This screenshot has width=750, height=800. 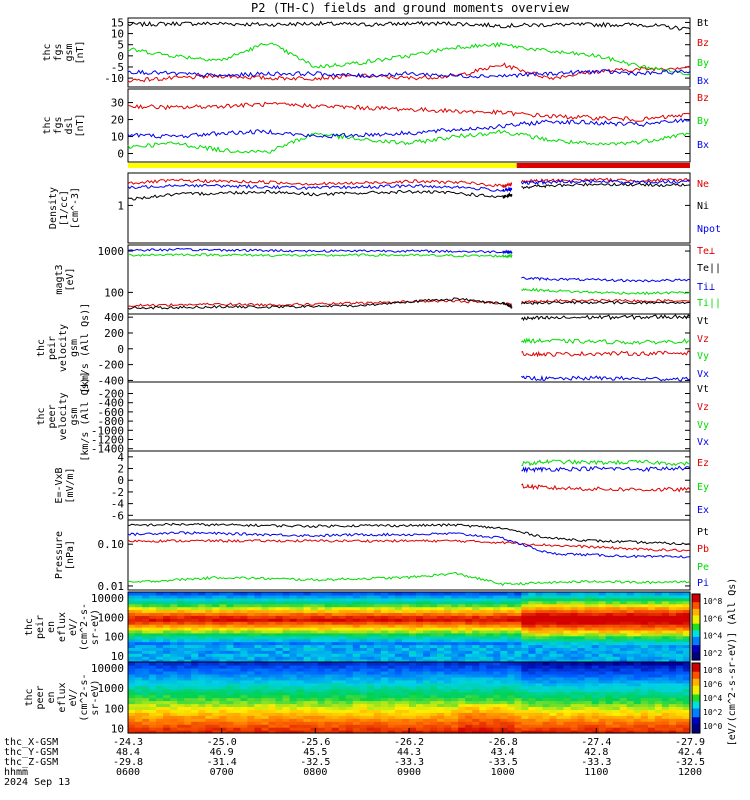 What do you see at coordinates (696, 694) in the screenshot?
I see `colorbar-cell` at bounding box center [696, 694].